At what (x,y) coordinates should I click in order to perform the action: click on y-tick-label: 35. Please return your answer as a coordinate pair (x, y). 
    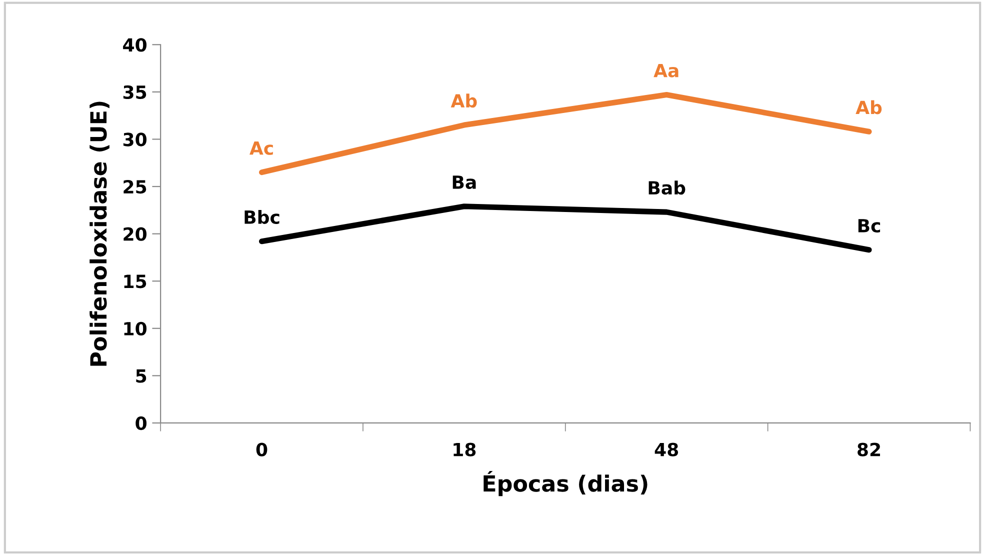
    Looking at the image, I should click on (134, 92).